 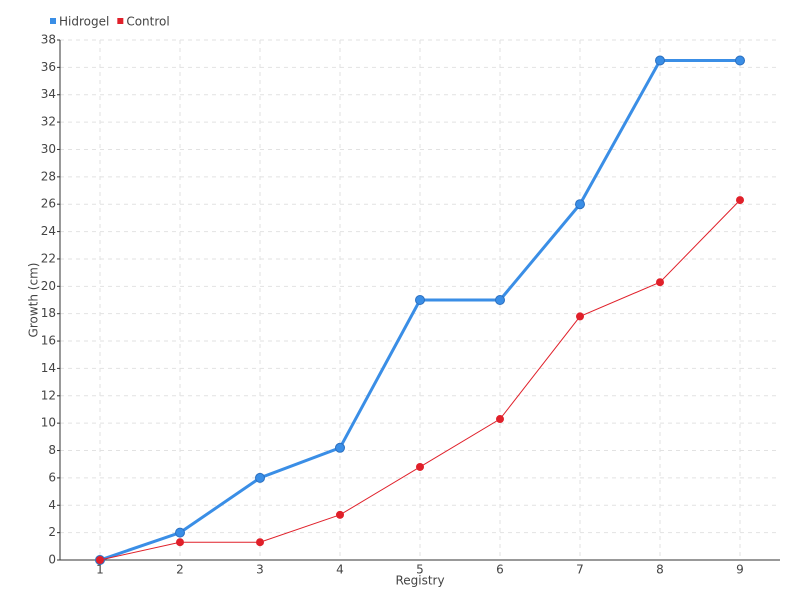 I want to click on y-tick-label: 10, so click(x=48, y=423).